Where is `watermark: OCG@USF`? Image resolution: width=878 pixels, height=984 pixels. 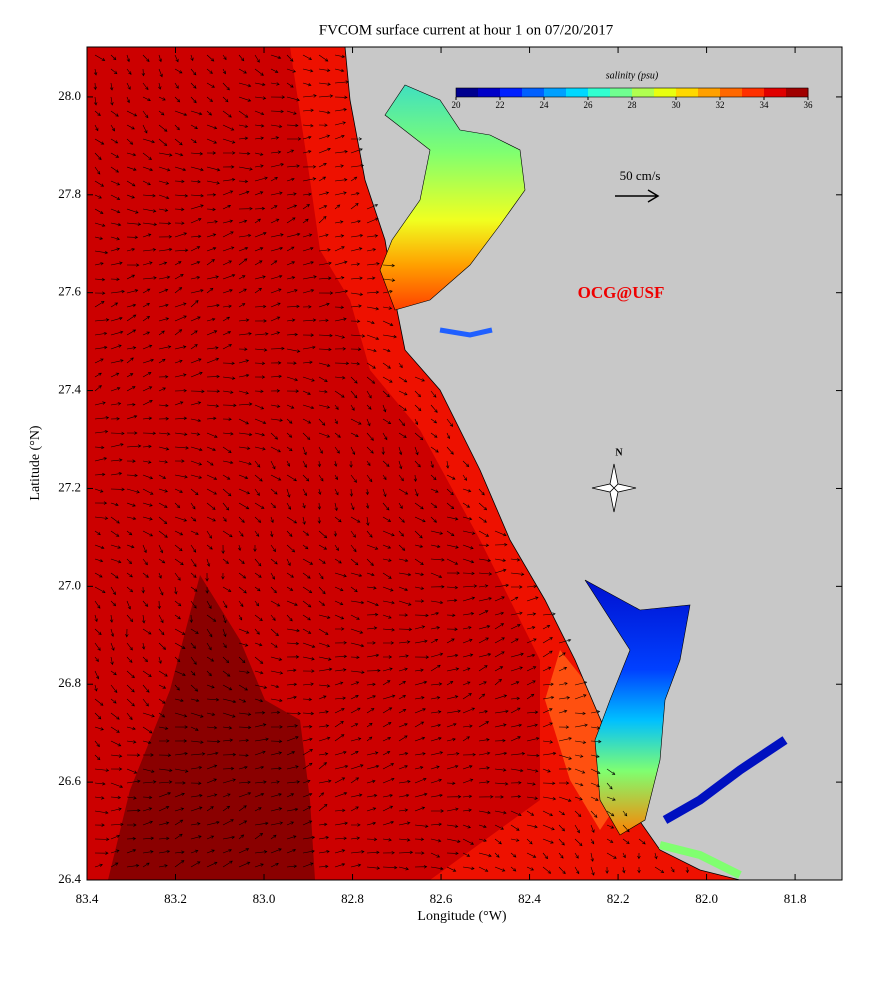 watermark: OCG@USF is located at coordinates (621, 292).